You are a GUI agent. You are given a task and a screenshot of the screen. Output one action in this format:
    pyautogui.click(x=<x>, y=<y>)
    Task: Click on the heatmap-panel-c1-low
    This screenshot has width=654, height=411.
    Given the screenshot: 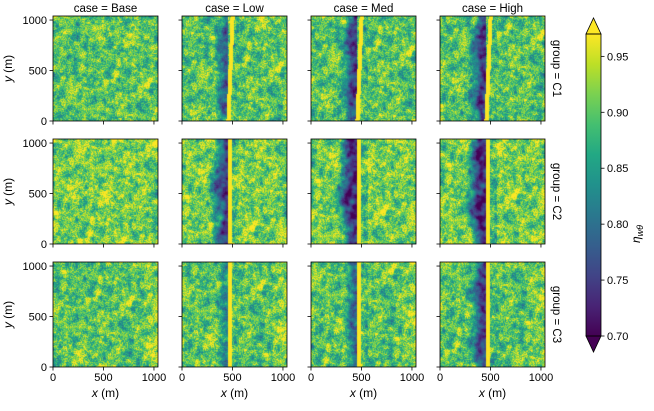 What is the action you would take?
    pyautogui.click(x=233, y=70)
    